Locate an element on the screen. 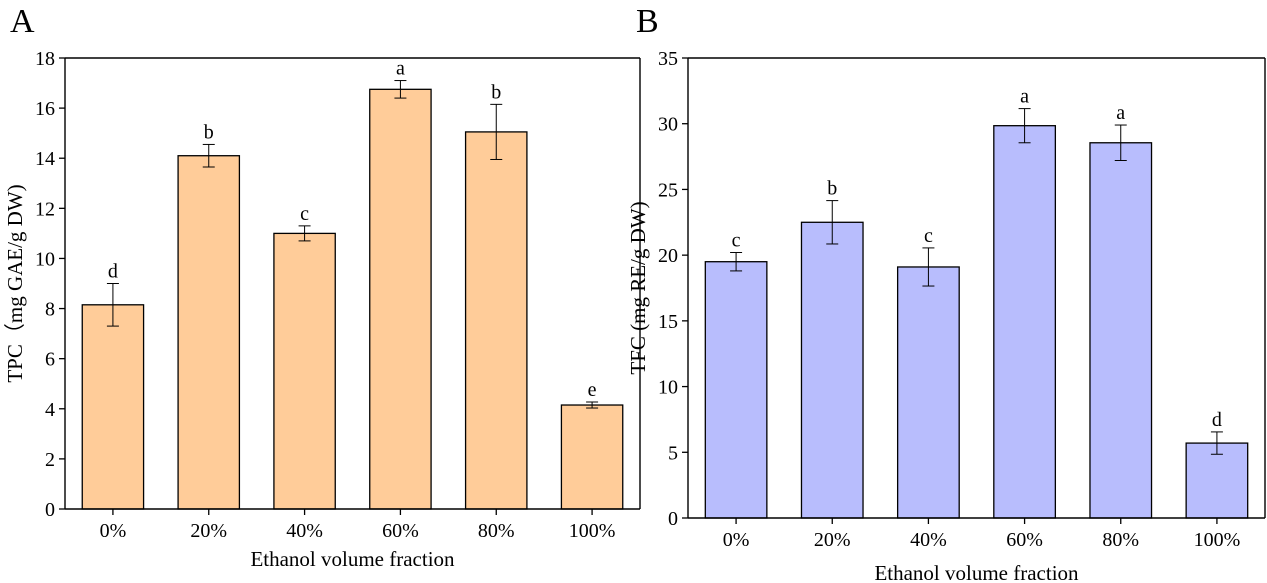 This screenshot has height=583, width=1267. y-tick-label: 14 is located at coordinates (45, 159).